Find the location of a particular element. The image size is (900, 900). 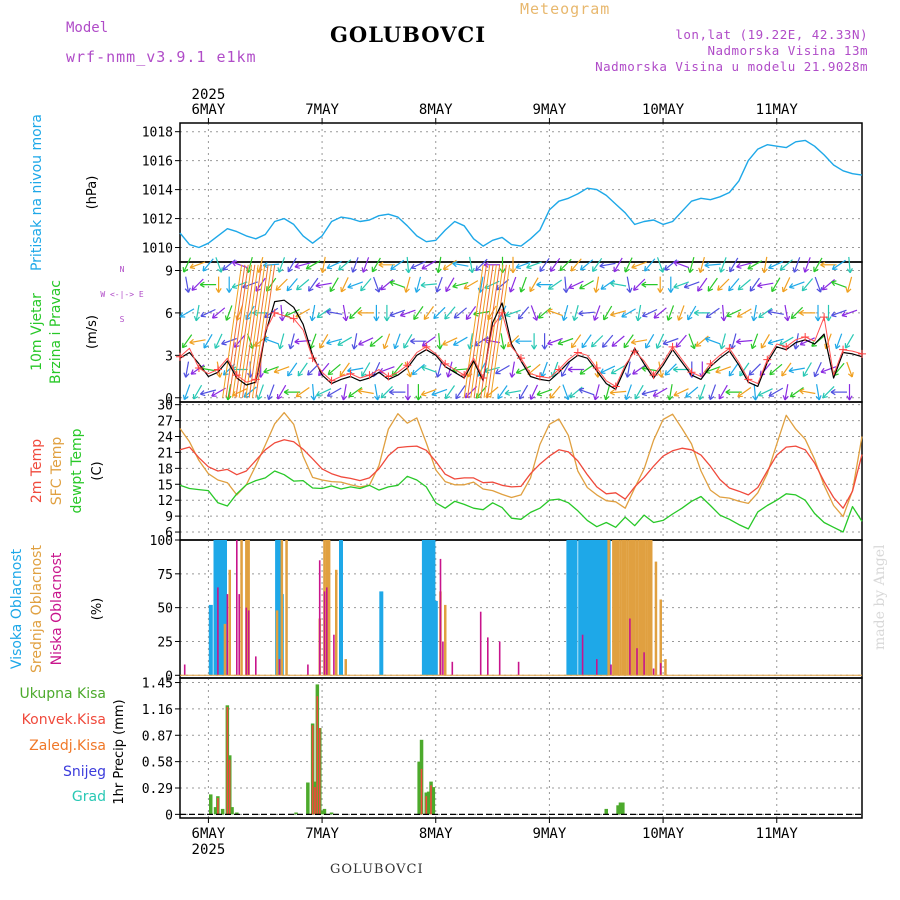

precip-legend-label: Snijeg is located at coordinates (84, 772).